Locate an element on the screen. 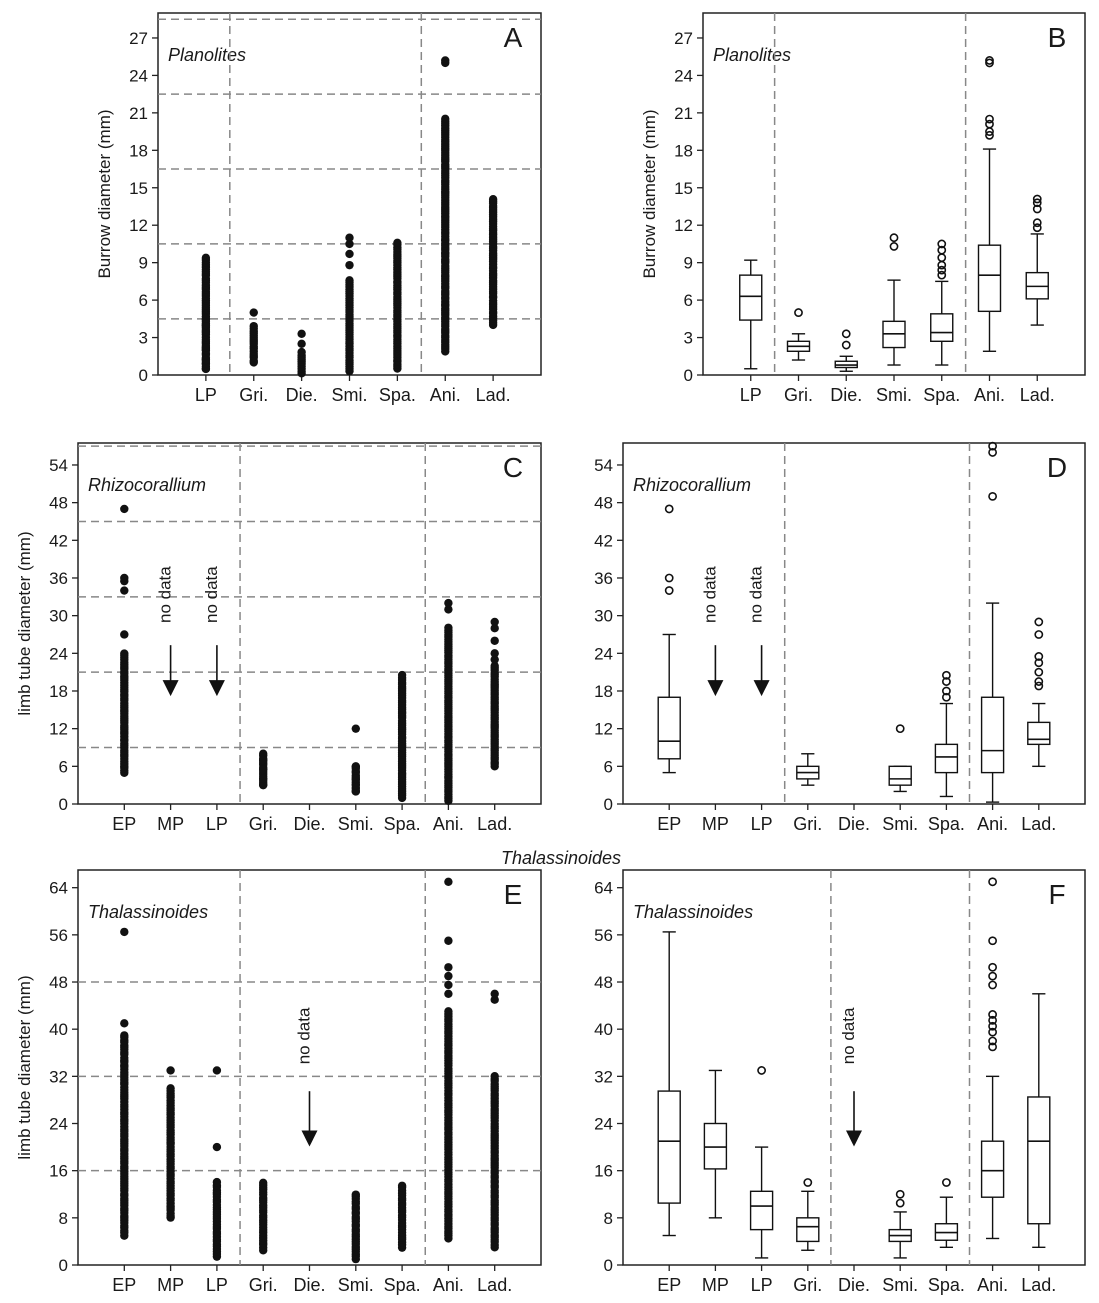 Image resolution: width=1099 pixels, height=1303 pixels. plot-frame is located at coordinates (854, 1067).